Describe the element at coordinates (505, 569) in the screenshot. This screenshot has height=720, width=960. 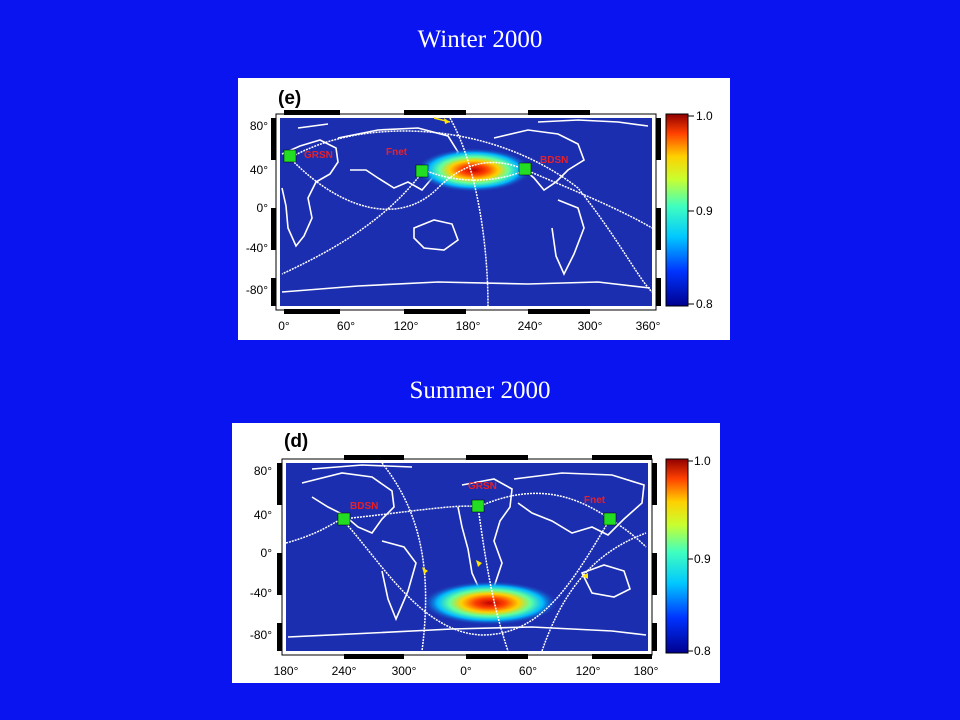
I see `arrow-icon` at that location.